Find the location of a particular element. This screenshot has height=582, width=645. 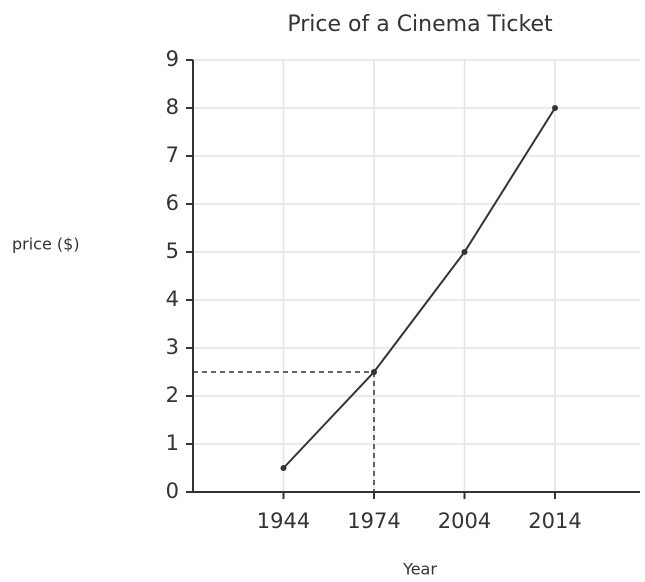

x-tick-label: 1974 is located at coordinates (373, 521).